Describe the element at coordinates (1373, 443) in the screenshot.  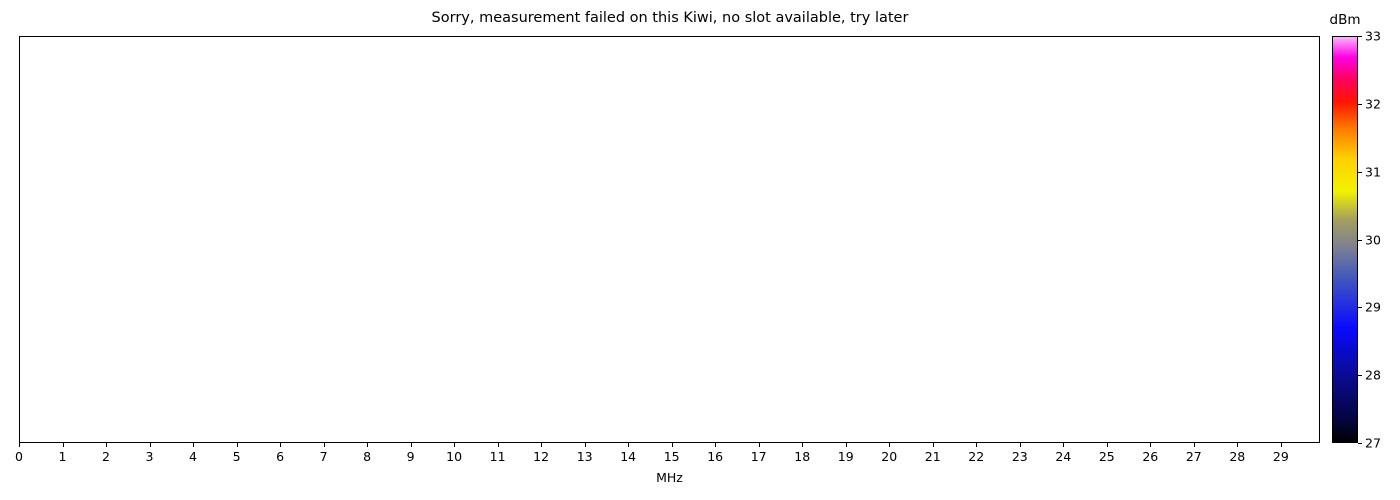
I see `colorbar-tick-label: 27` at that location.